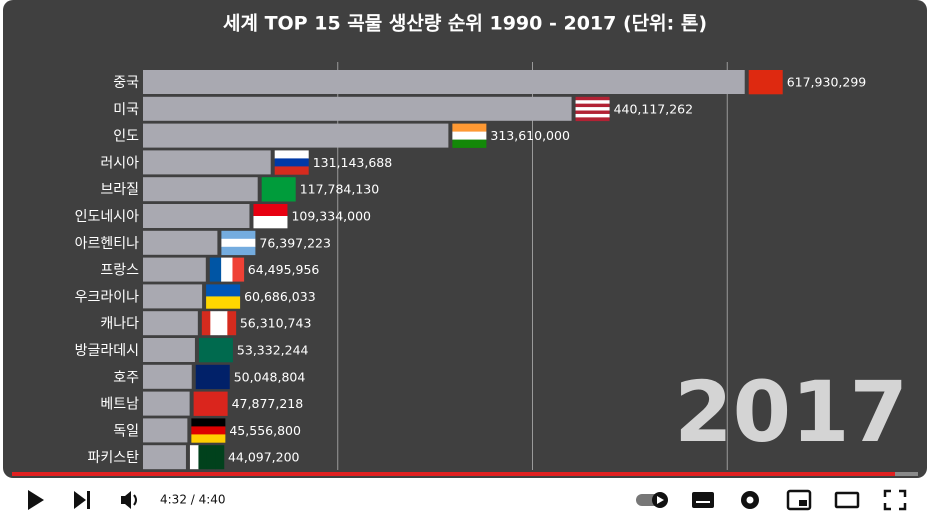 Image resolution: width=930 pixels, height=523 pixels. I want to click on value-label: 44,097,200, so click(264, 457).